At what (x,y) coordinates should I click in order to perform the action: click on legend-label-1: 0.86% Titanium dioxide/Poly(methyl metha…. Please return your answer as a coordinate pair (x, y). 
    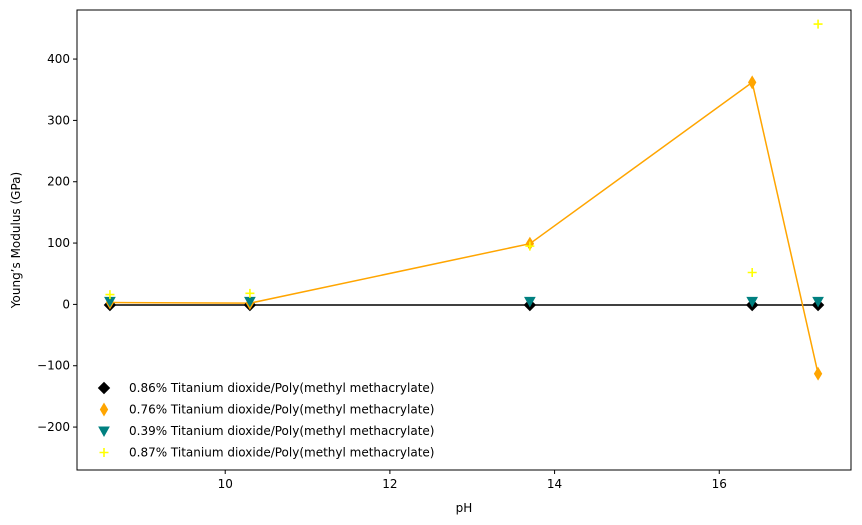
    Looking at the image, I should click on (281, 388).